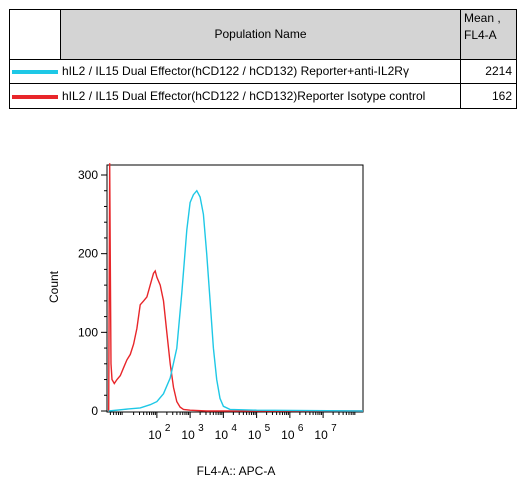 This screenshot has height=488, width=526. I want to click on red-swatch, so click(35, 96).